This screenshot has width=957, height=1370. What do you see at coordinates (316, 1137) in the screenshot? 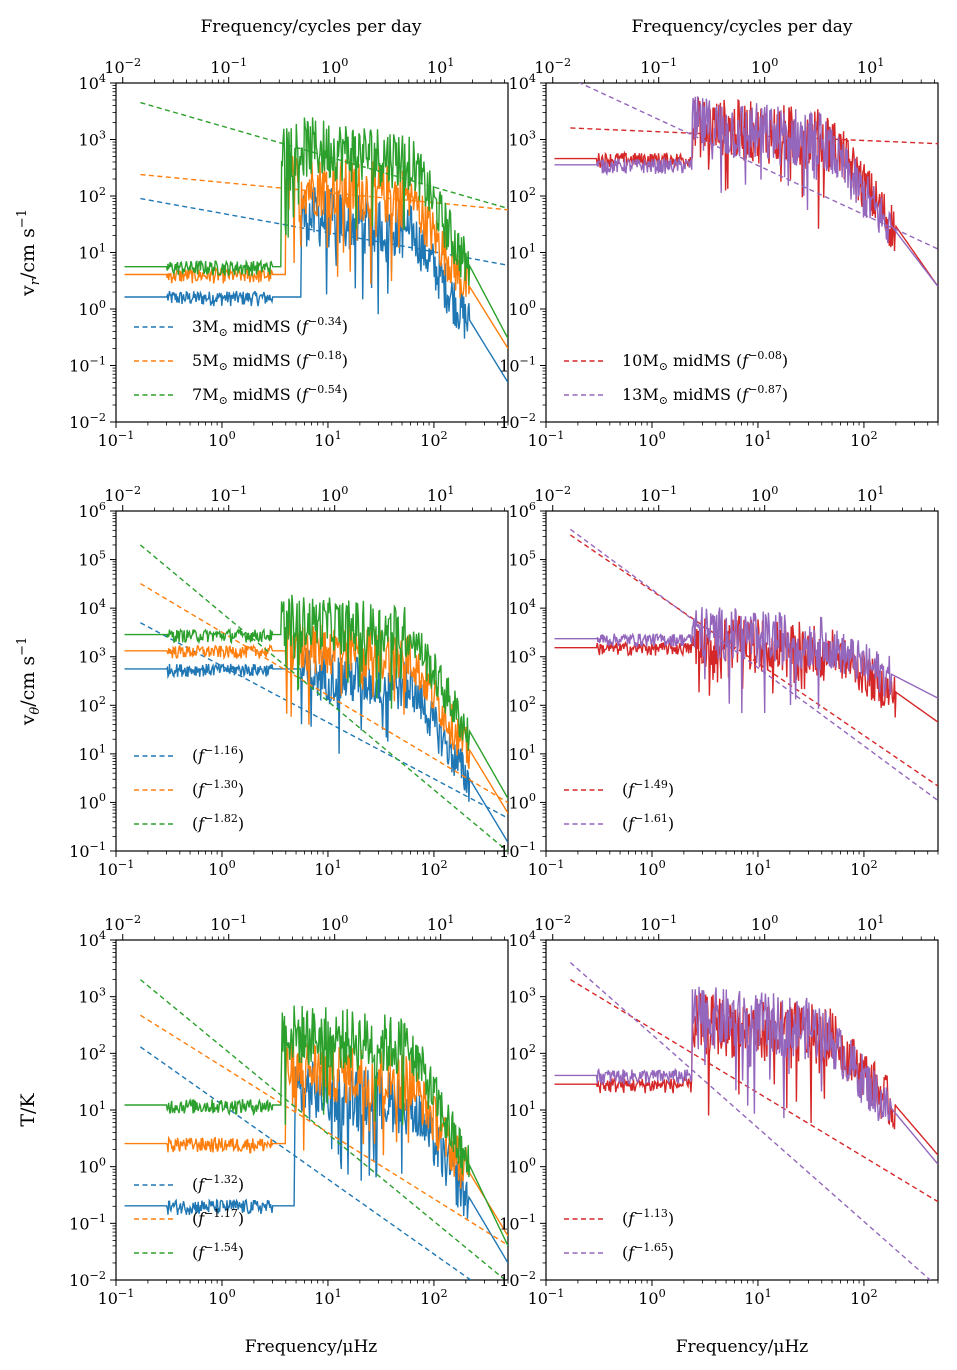
I see `spectrum-line-5M` at bounding box center [316, 1137].